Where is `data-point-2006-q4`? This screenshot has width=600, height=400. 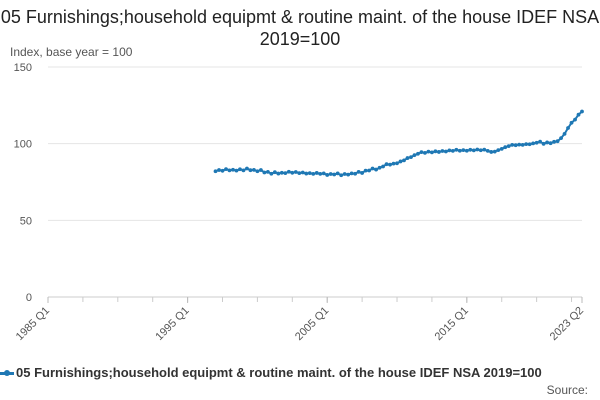
data-point-2006-q4 is located at coordinates (351, 173).